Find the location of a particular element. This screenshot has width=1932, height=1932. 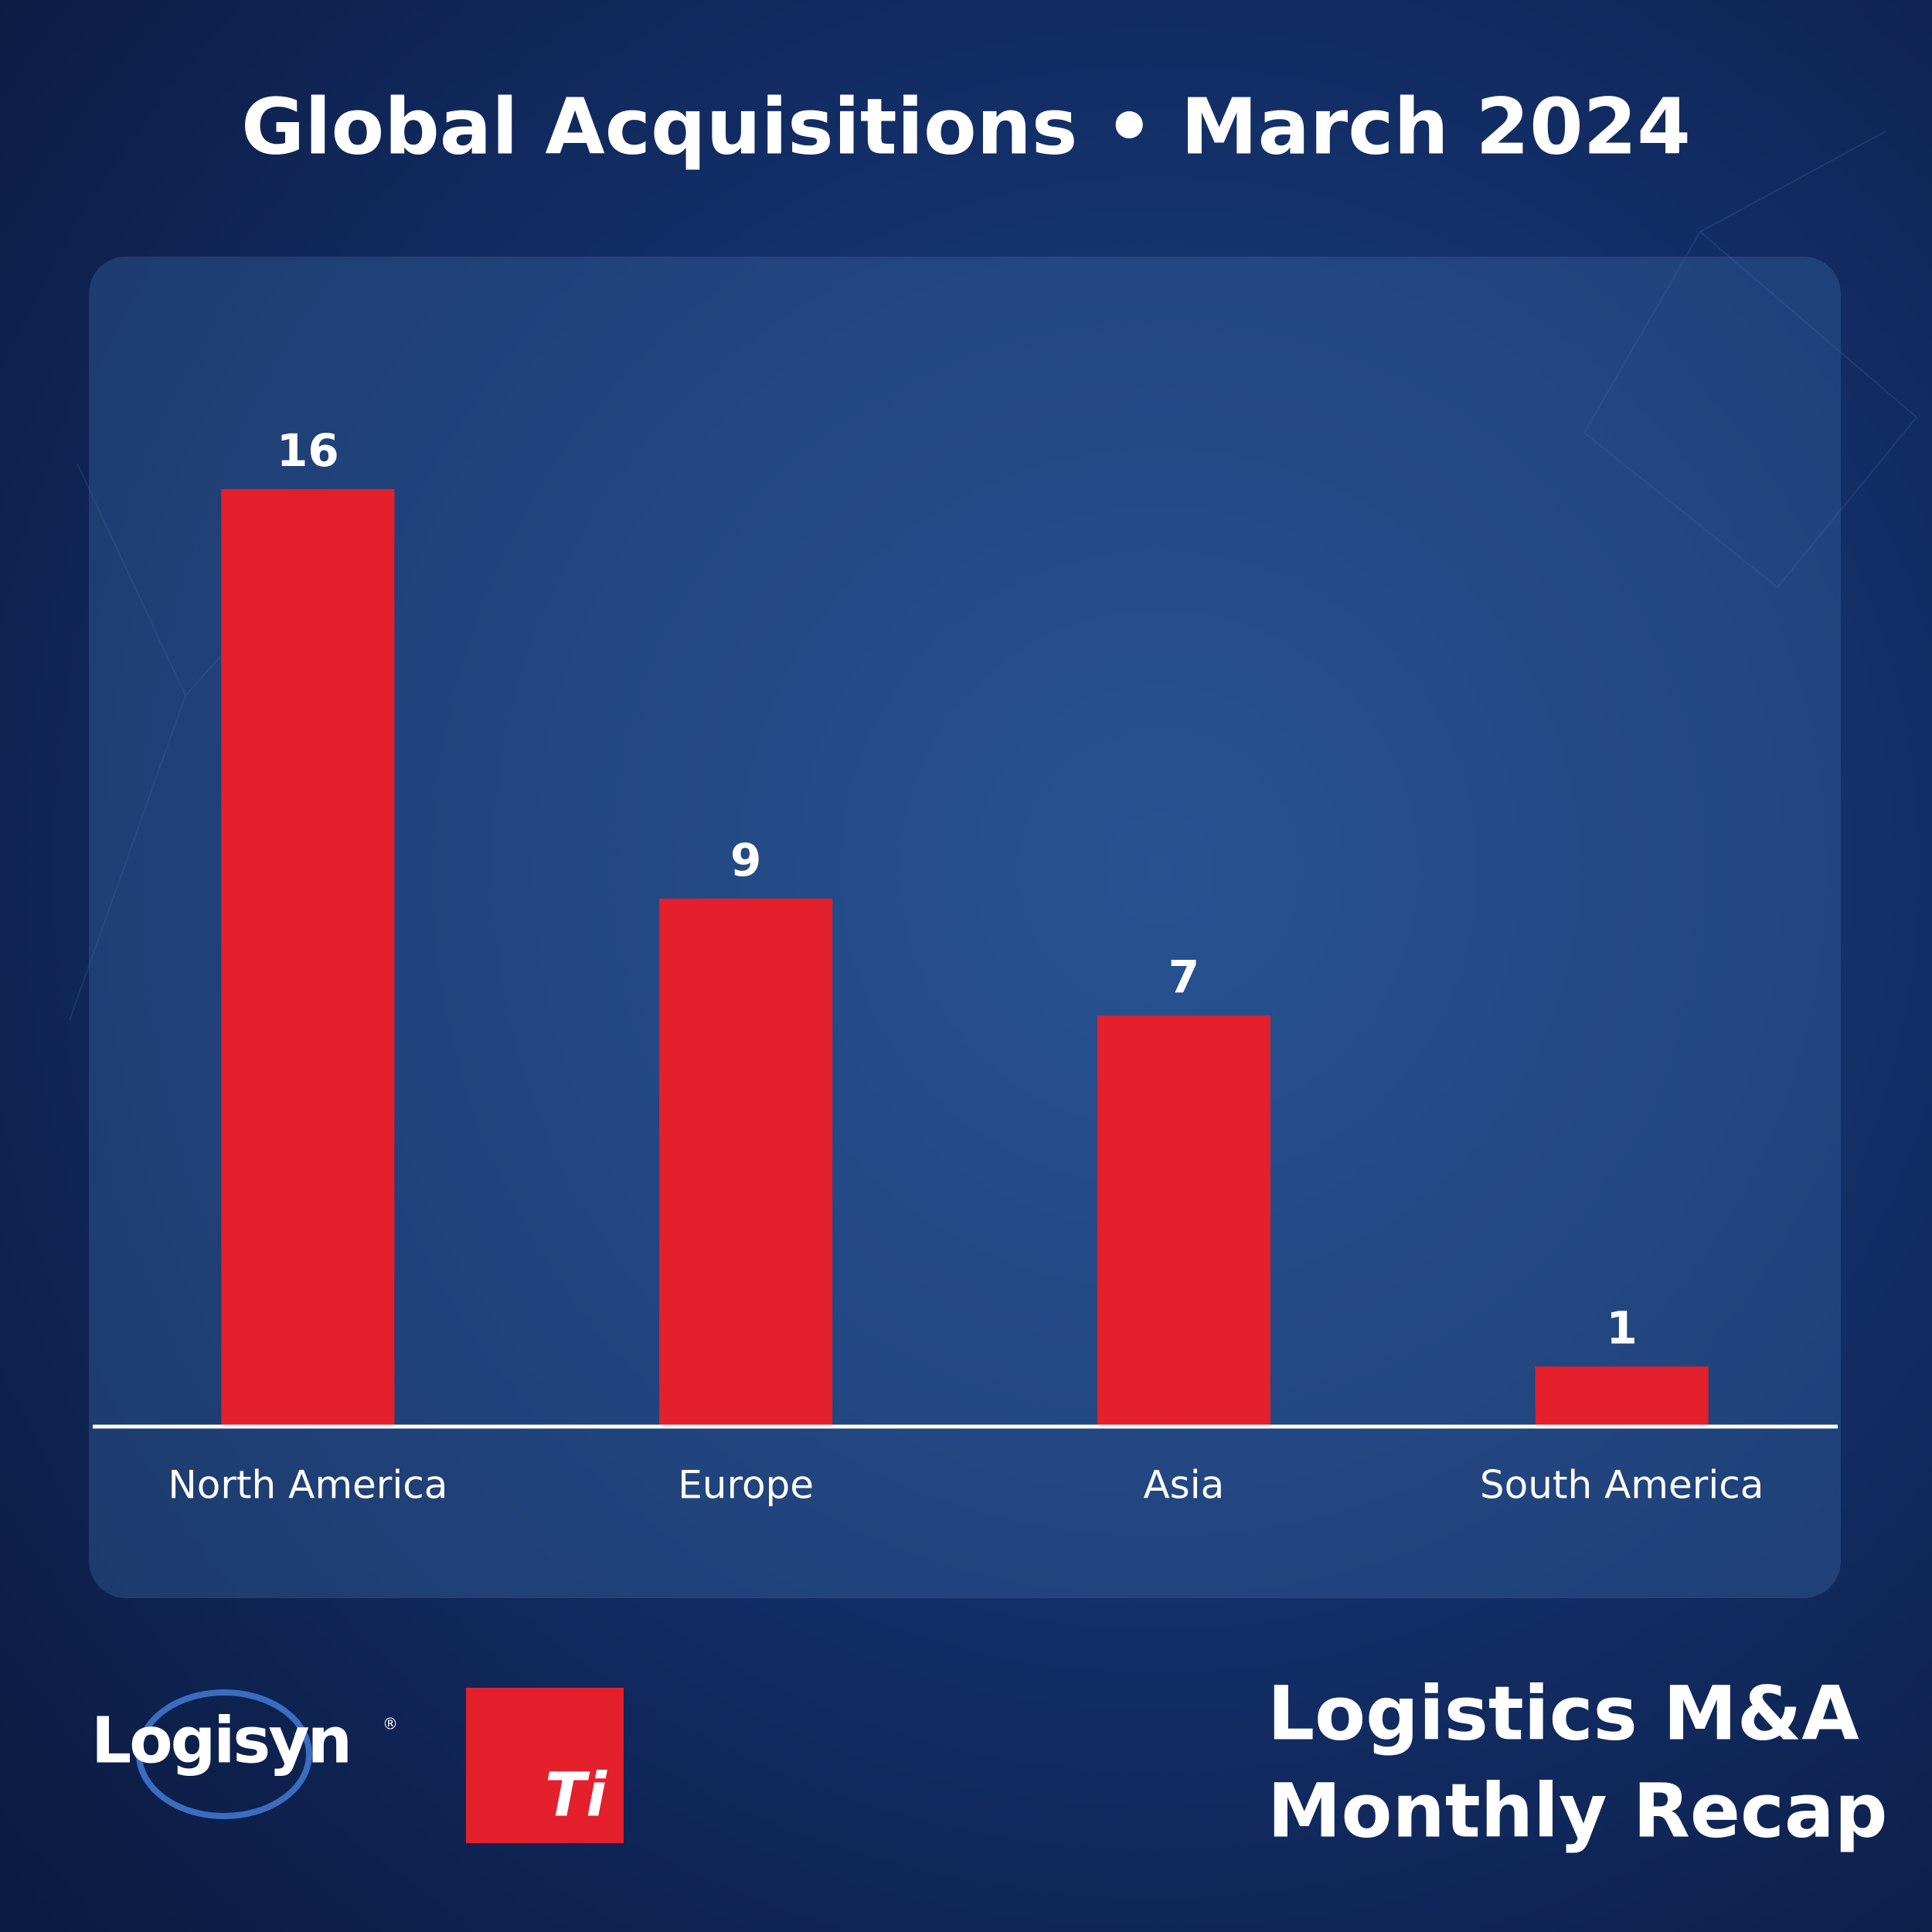

badge-text: Ti is located at coordinates (576, 1795).